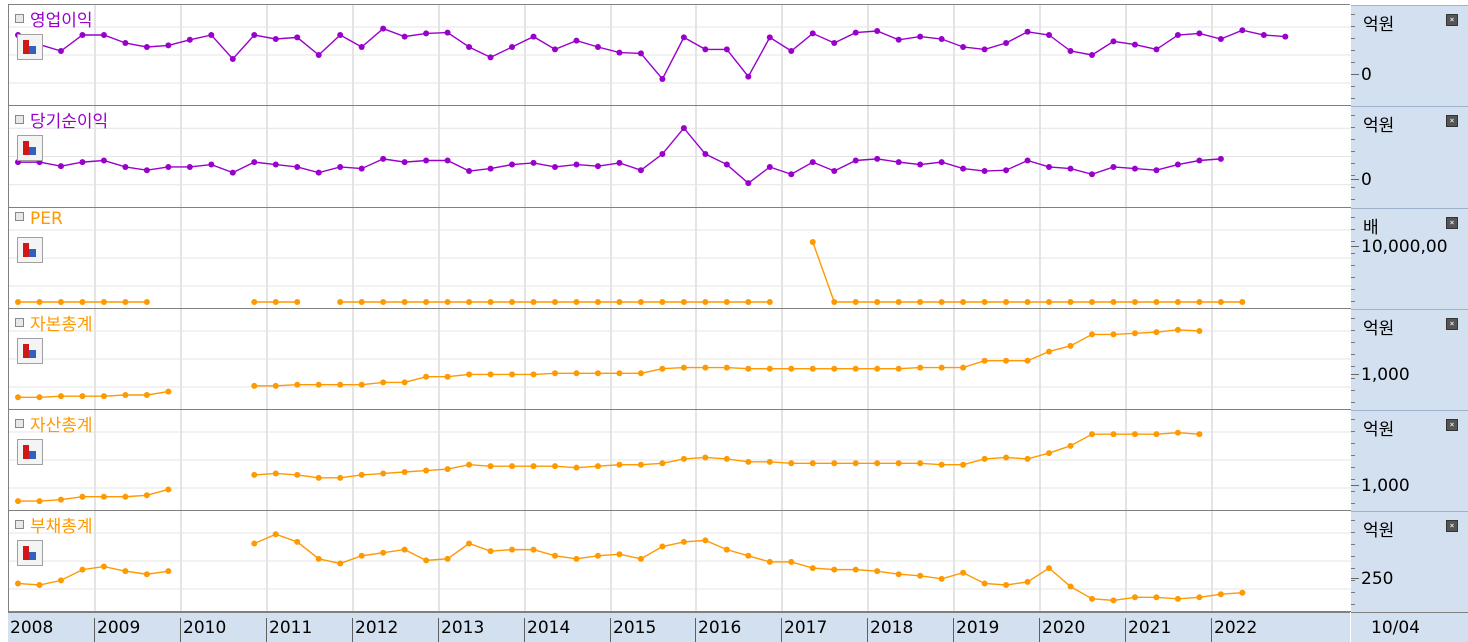  Describe the element at coordinates (54, 423) in the screenshot. I see `panel-title: 자산총계` at that location.